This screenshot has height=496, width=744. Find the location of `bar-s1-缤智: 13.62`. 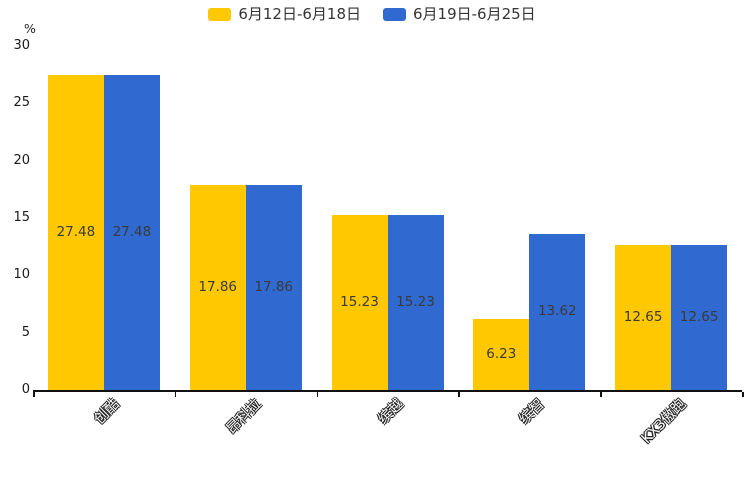

bar-s1-缤智: 13.62 is located at coordinates (557, 311).